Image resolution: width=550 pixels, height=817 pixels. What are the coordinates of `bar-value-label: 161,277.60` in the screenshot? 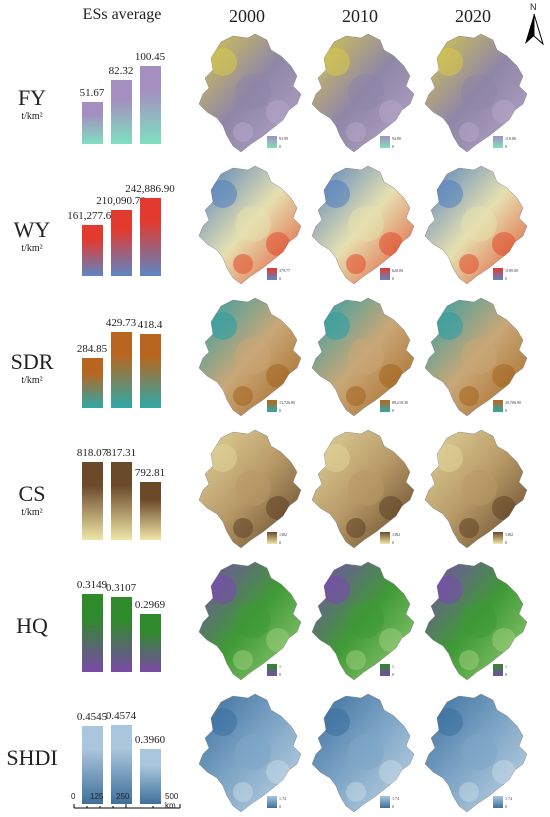 It's located at (92, 215).